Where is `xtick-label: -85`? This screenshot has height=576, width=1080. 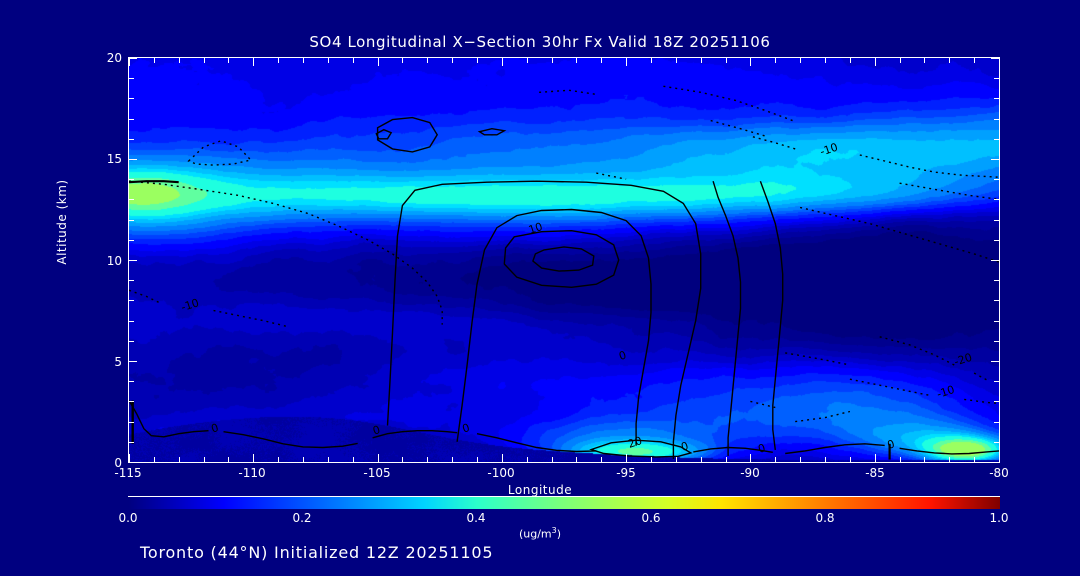 xtick-label: -85 is located at coordinates (875, 473).